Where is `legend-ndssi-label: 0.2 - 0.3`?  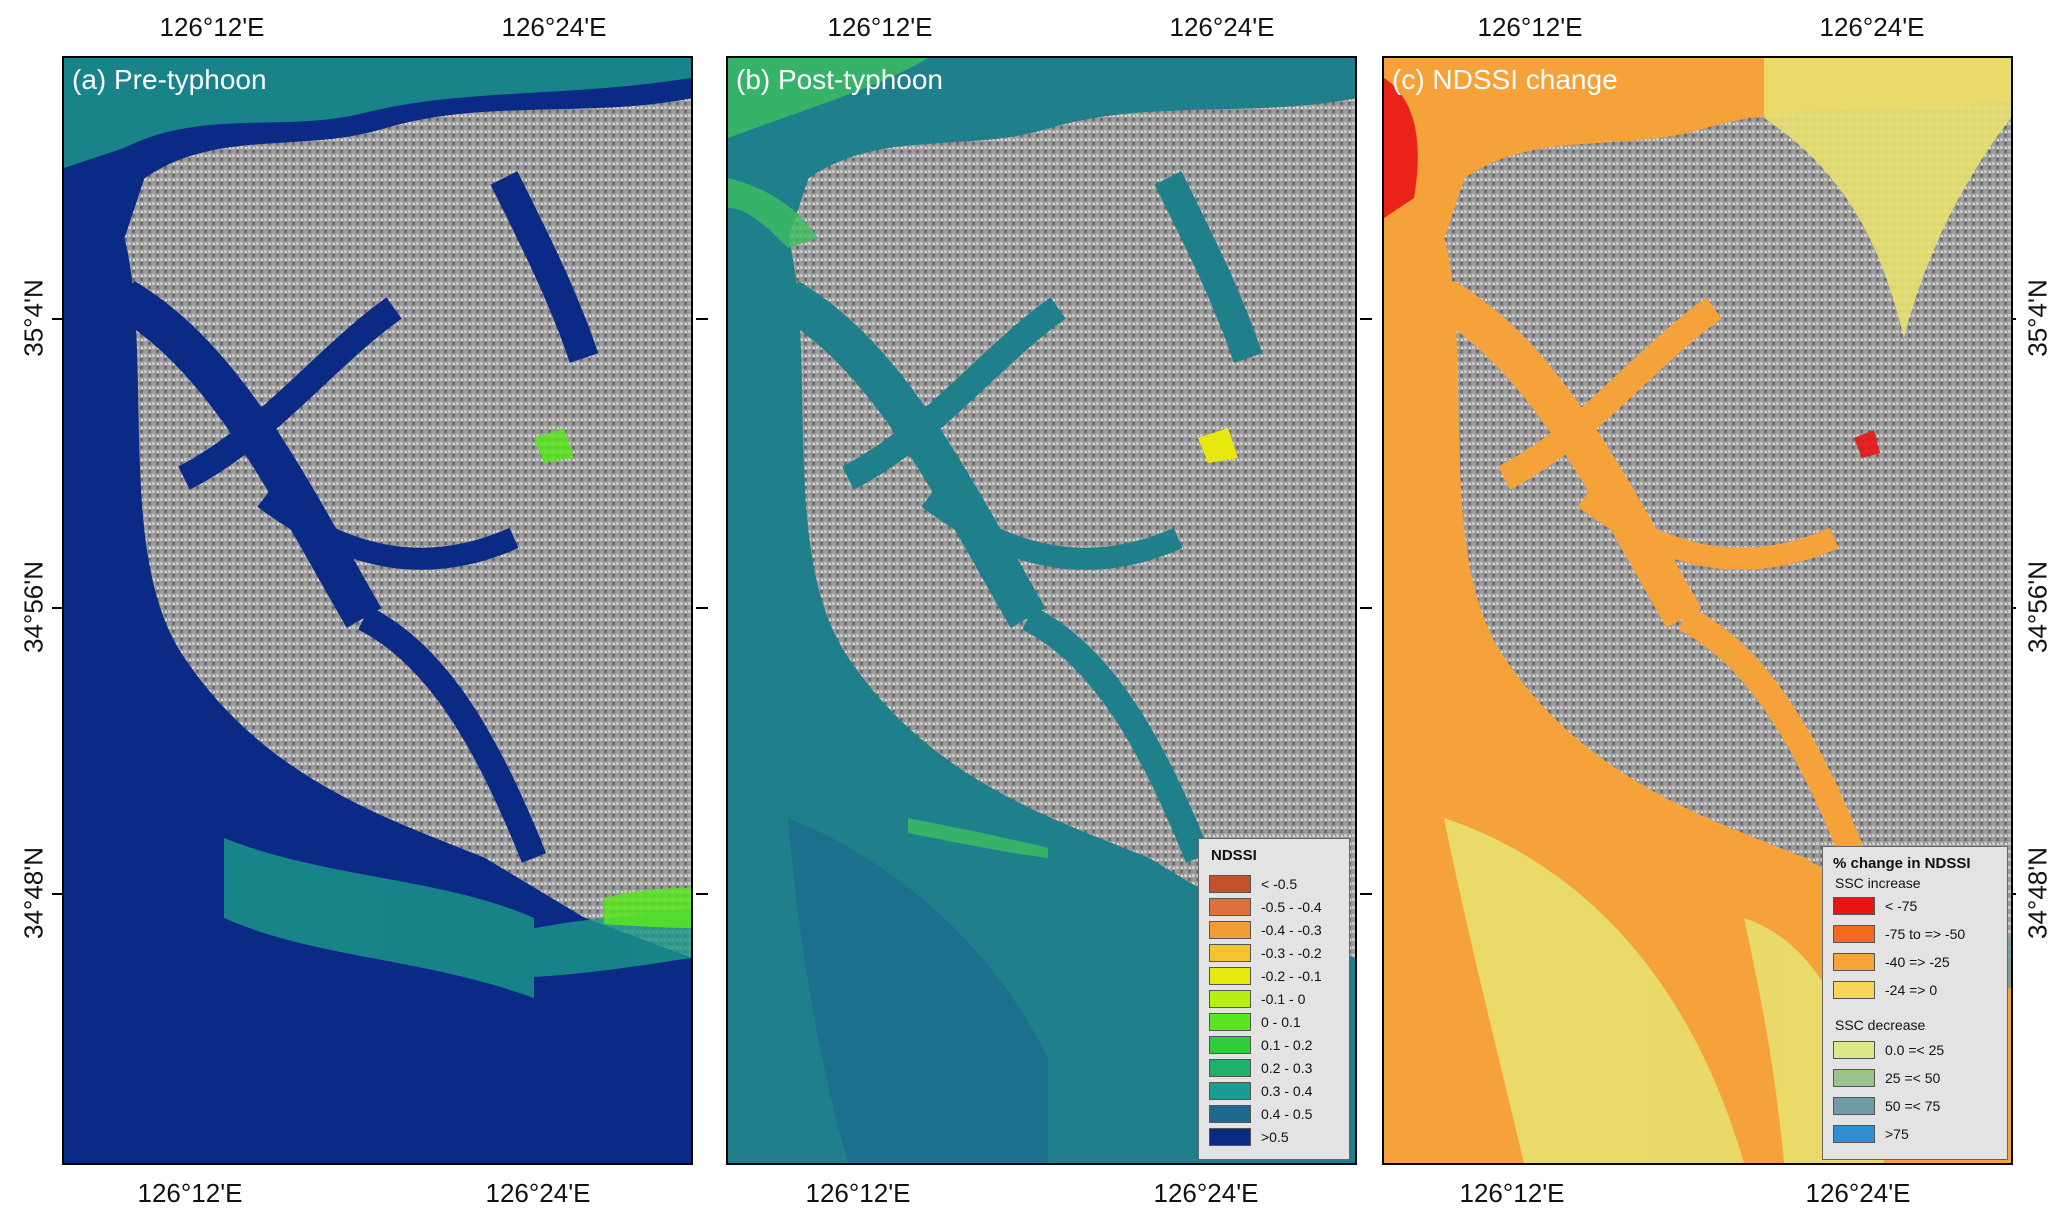 legend-ndssi-label: 0.2 - 0.3 is located at coordinates (1287, 1068).